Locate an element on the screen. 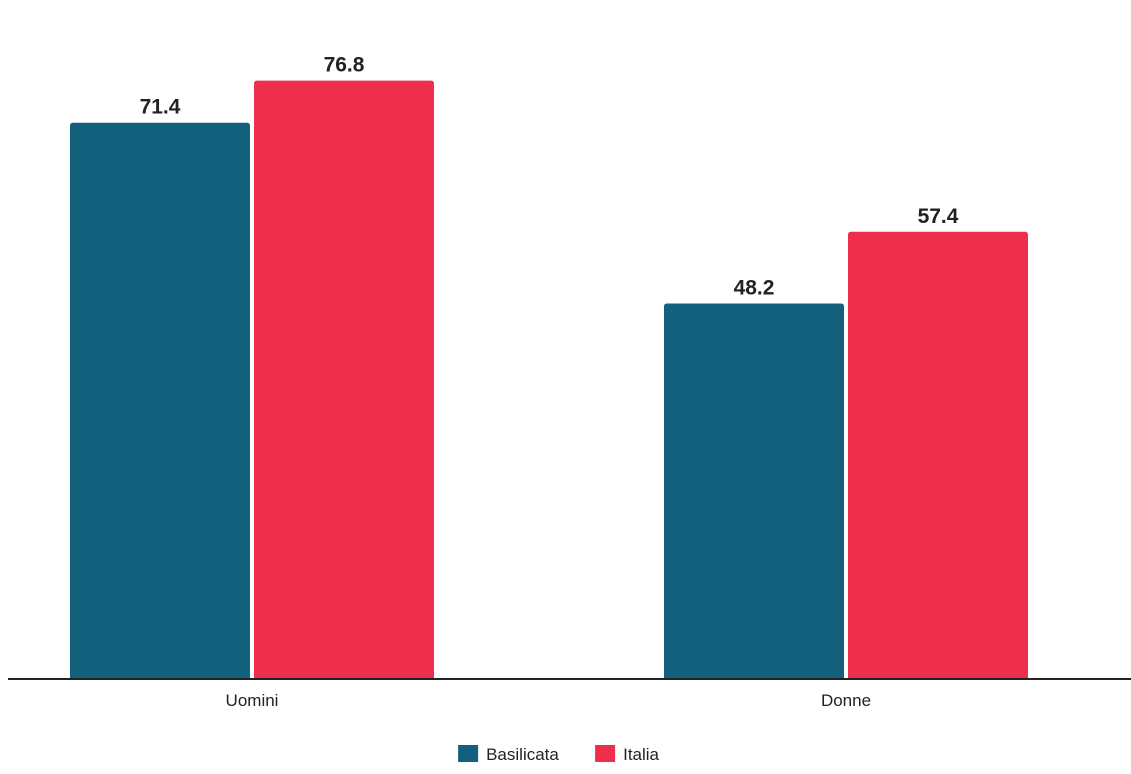  bar-italia-uomini is located at coordinates (344, 379).